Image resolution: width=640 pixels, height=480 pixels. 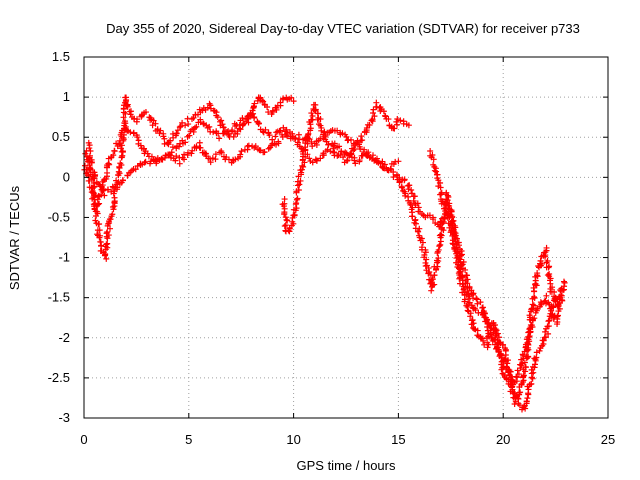 What do you see at coordinates (486, 285) in the screenshot?
I see `series-track-f` at bounding box center [486, 285].